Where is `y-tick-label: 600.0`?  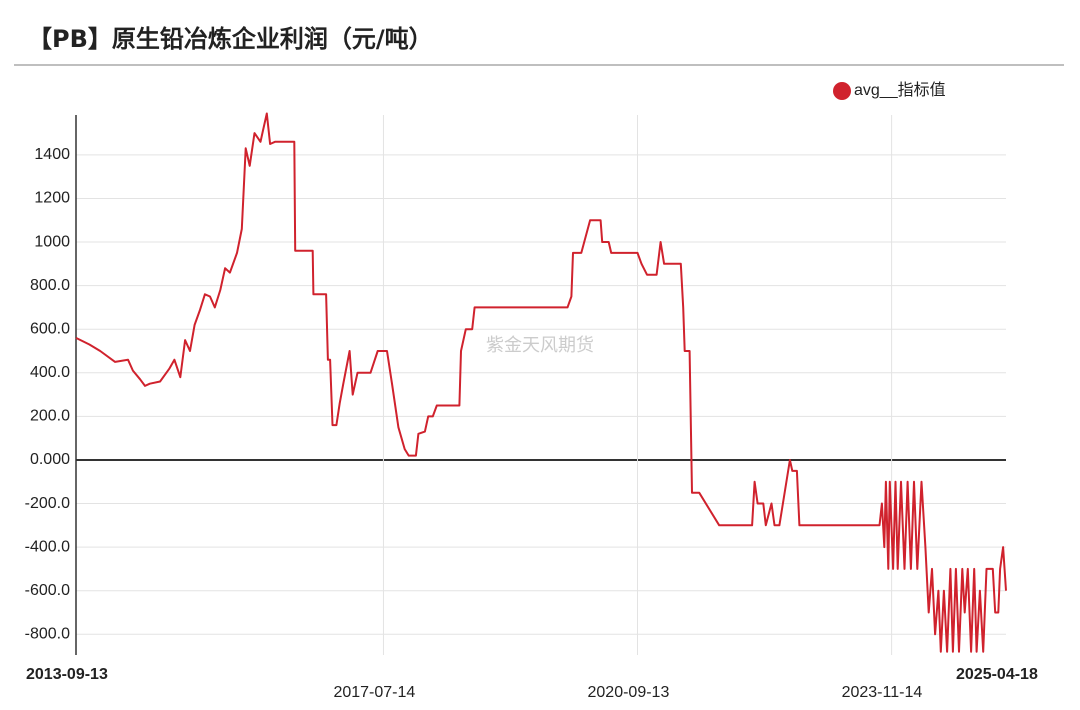
y-tick-label: 600.0 is located at coordinates (50, 328).